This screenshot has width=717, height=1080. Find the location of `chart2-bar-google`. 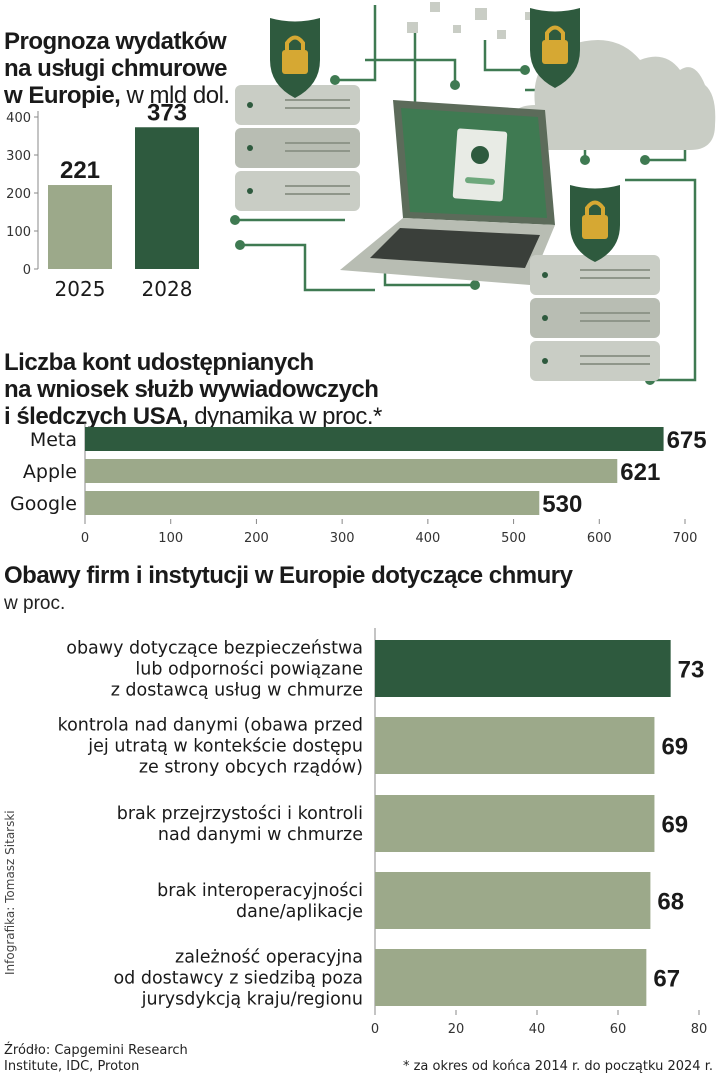

chart2-bar-google is located at coordinates (312, 503).